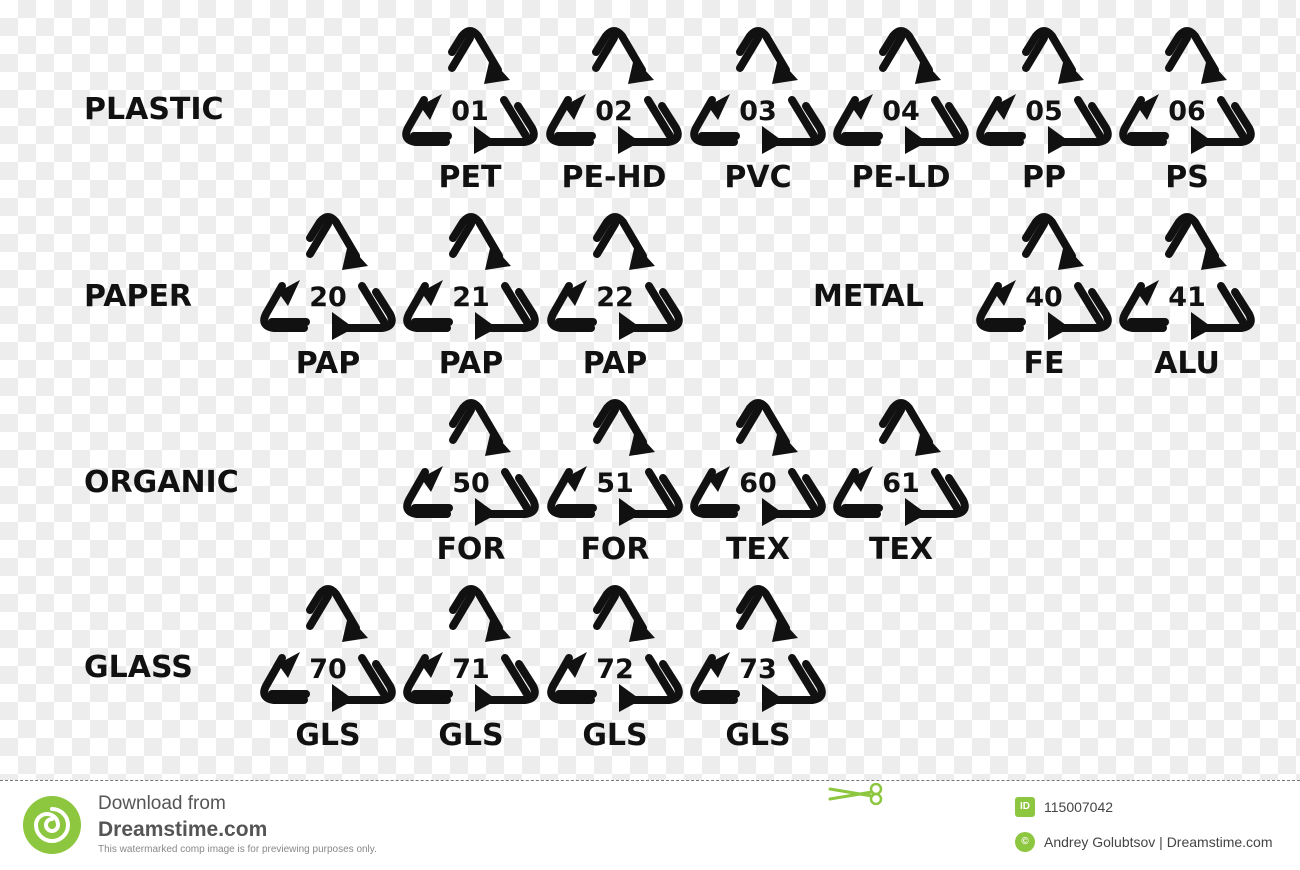 The height and width of the screenshot is (870, 1300). I want to click on recycle-symbol-20: 20 PAP, so click(328, 308).